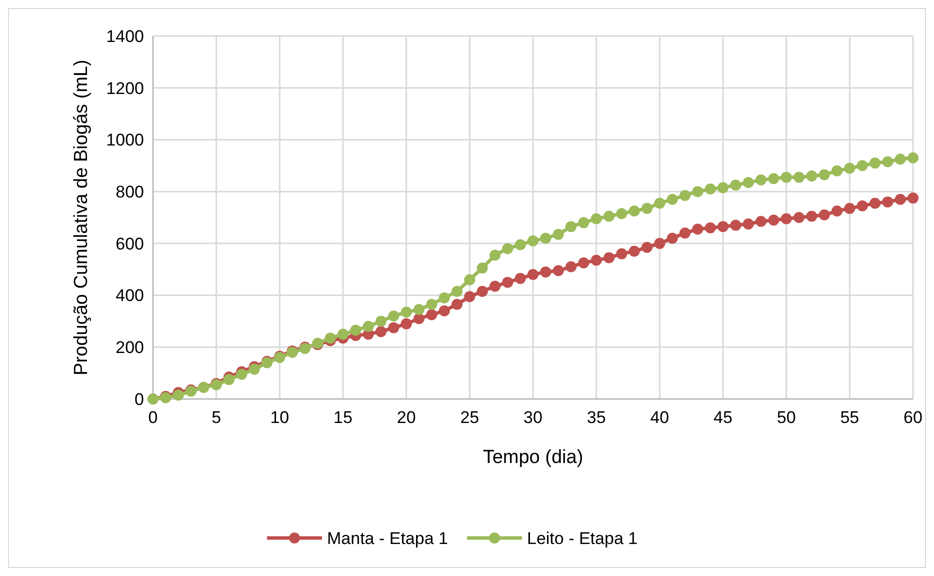 Image resolution: width=934 pixels, height=576 pixels. Describe the element at coordinates (125, 140) in the screenshot. I see `y-tick-label: 1000` at that location.